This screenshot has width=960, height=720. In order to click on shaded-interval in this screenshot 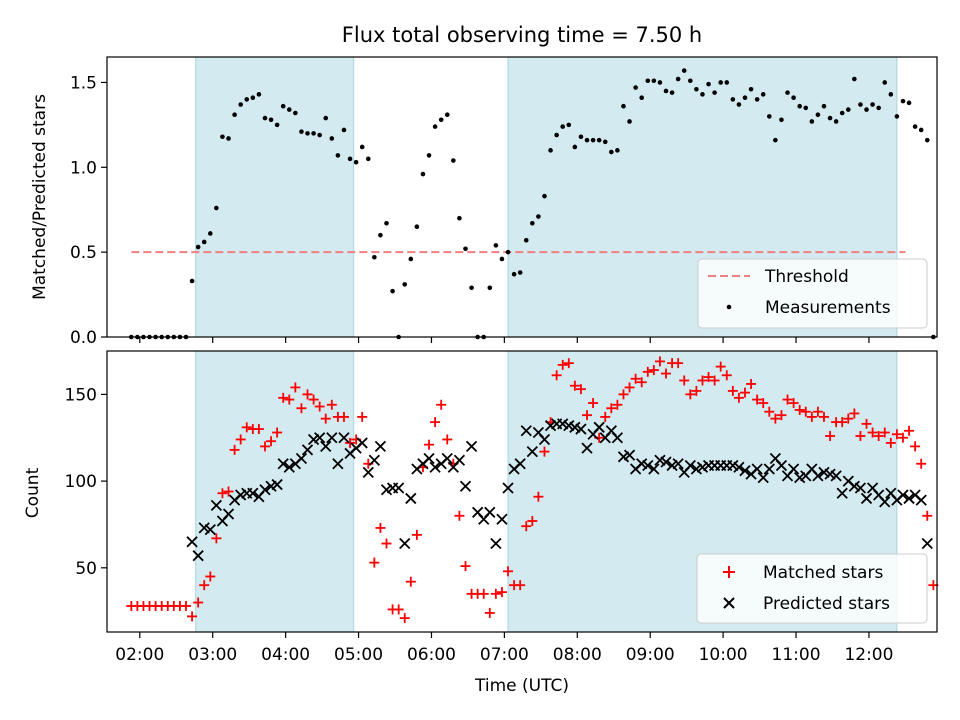, I will do `click(274, 197)`.